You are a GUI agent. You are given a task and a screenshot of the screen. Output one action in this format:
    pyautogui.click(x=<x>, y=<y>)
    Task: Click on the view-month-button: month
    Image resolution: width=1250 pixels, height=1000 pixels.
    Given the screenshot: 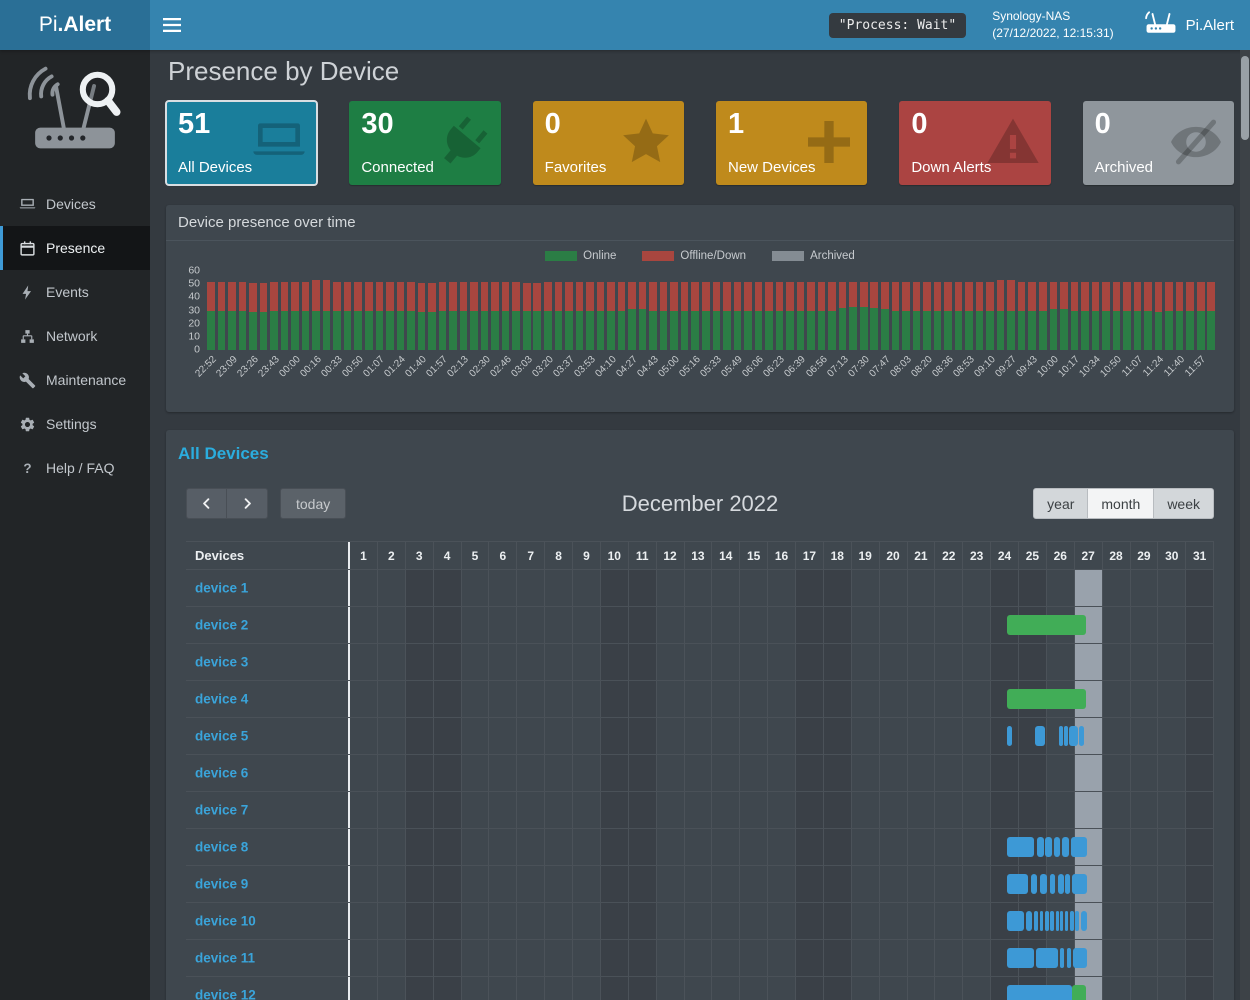 What is the action you would take?
    pyautogui.click(x=1121, y=503)
    